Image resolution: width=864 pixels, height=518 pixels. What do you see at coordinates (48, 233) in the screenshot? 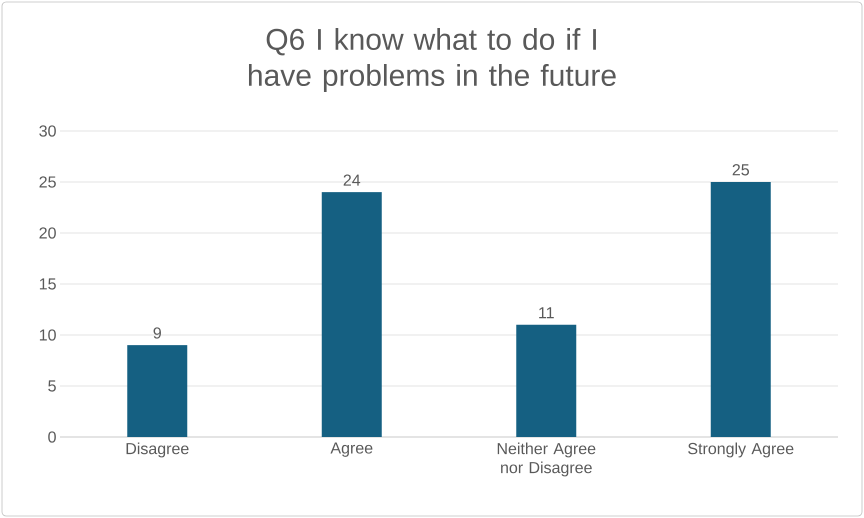
I see `y-tick-label: 20` at bounding box center [48, 233].